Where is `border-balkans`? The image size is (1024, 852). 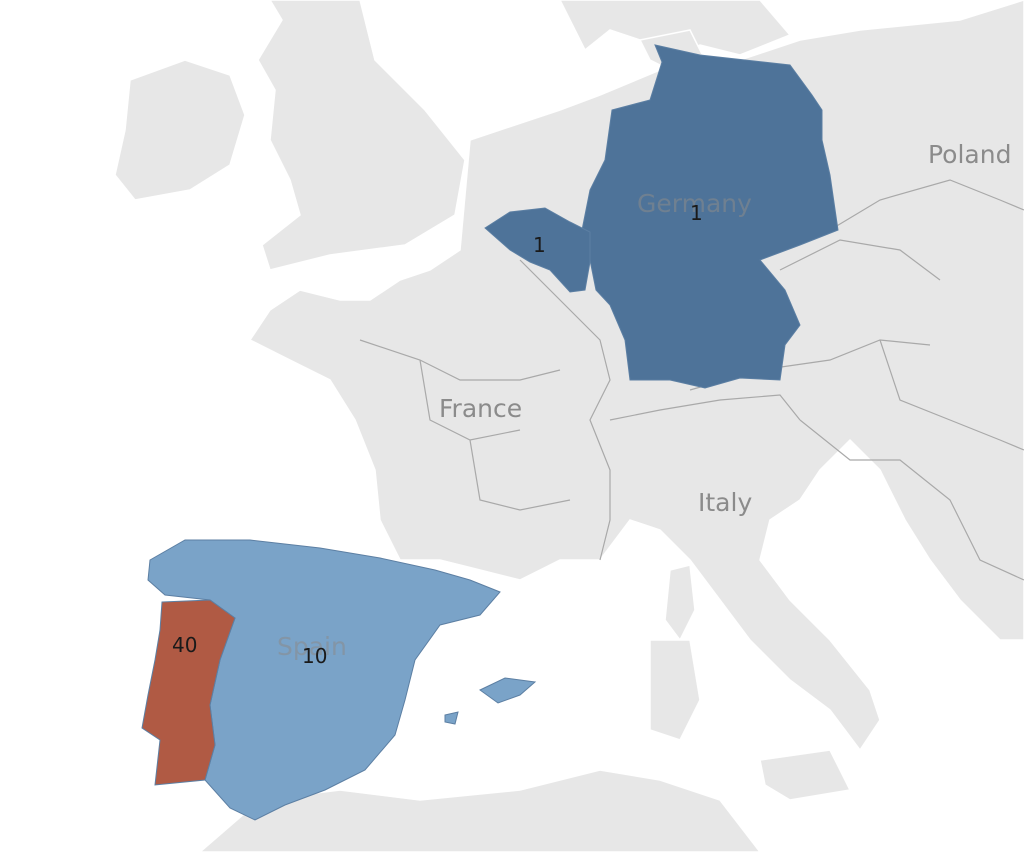
border-balkans is located at coordinates (911, 500).